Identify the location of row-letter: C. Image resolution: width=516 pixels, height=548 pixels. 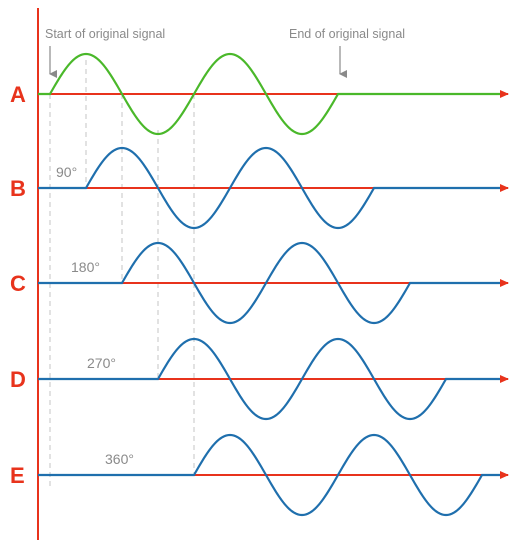
(18, 283).